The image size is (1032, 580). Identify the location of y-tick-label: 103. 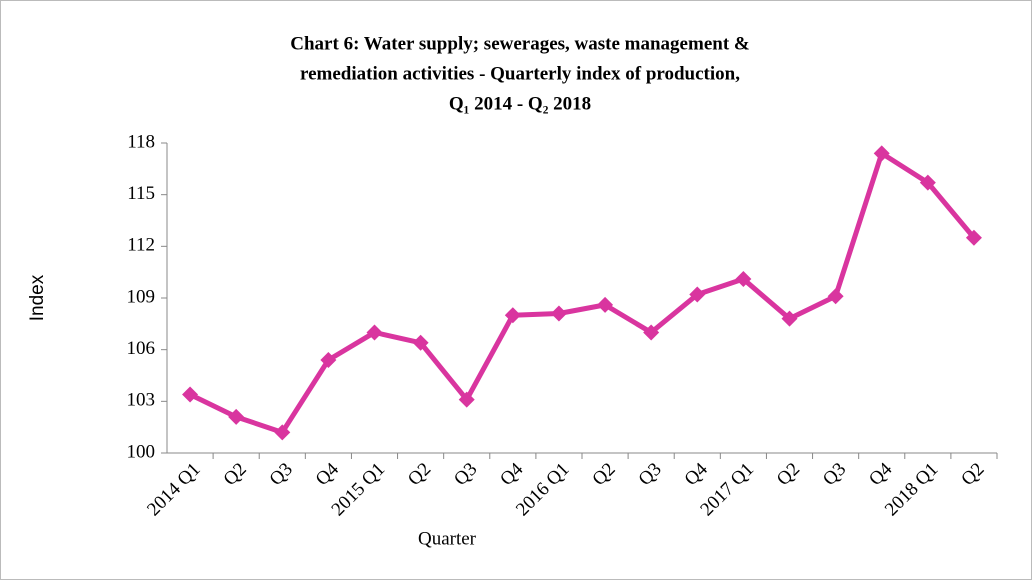
(141, 400).